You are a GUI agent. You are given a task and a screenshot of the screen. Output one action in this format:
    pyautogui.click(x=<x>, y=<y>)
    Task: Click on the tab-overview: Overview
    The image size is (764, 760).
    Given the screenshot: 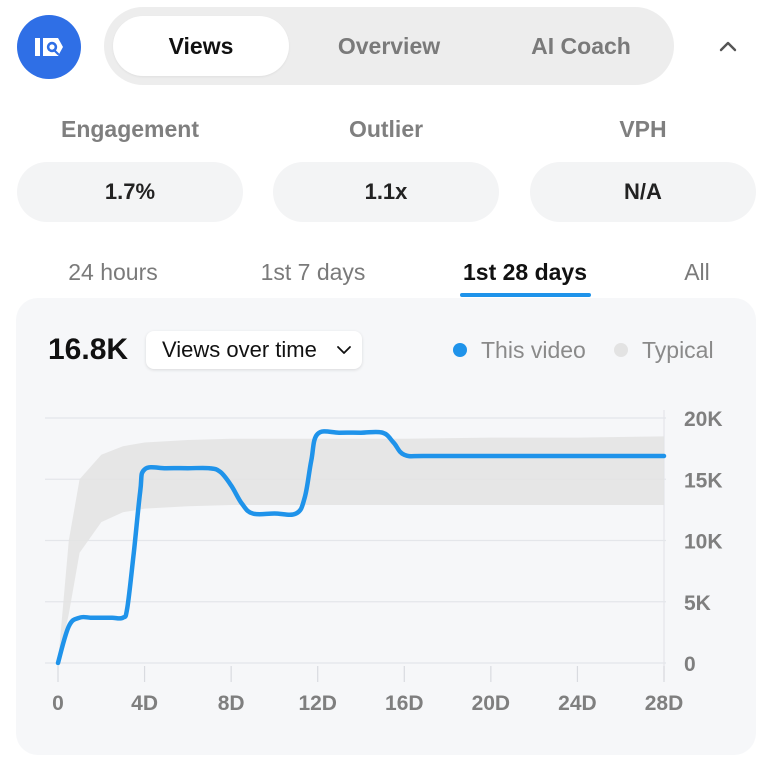 What is the action you would take?
    pyautogui.click(x=389, y=45)
    